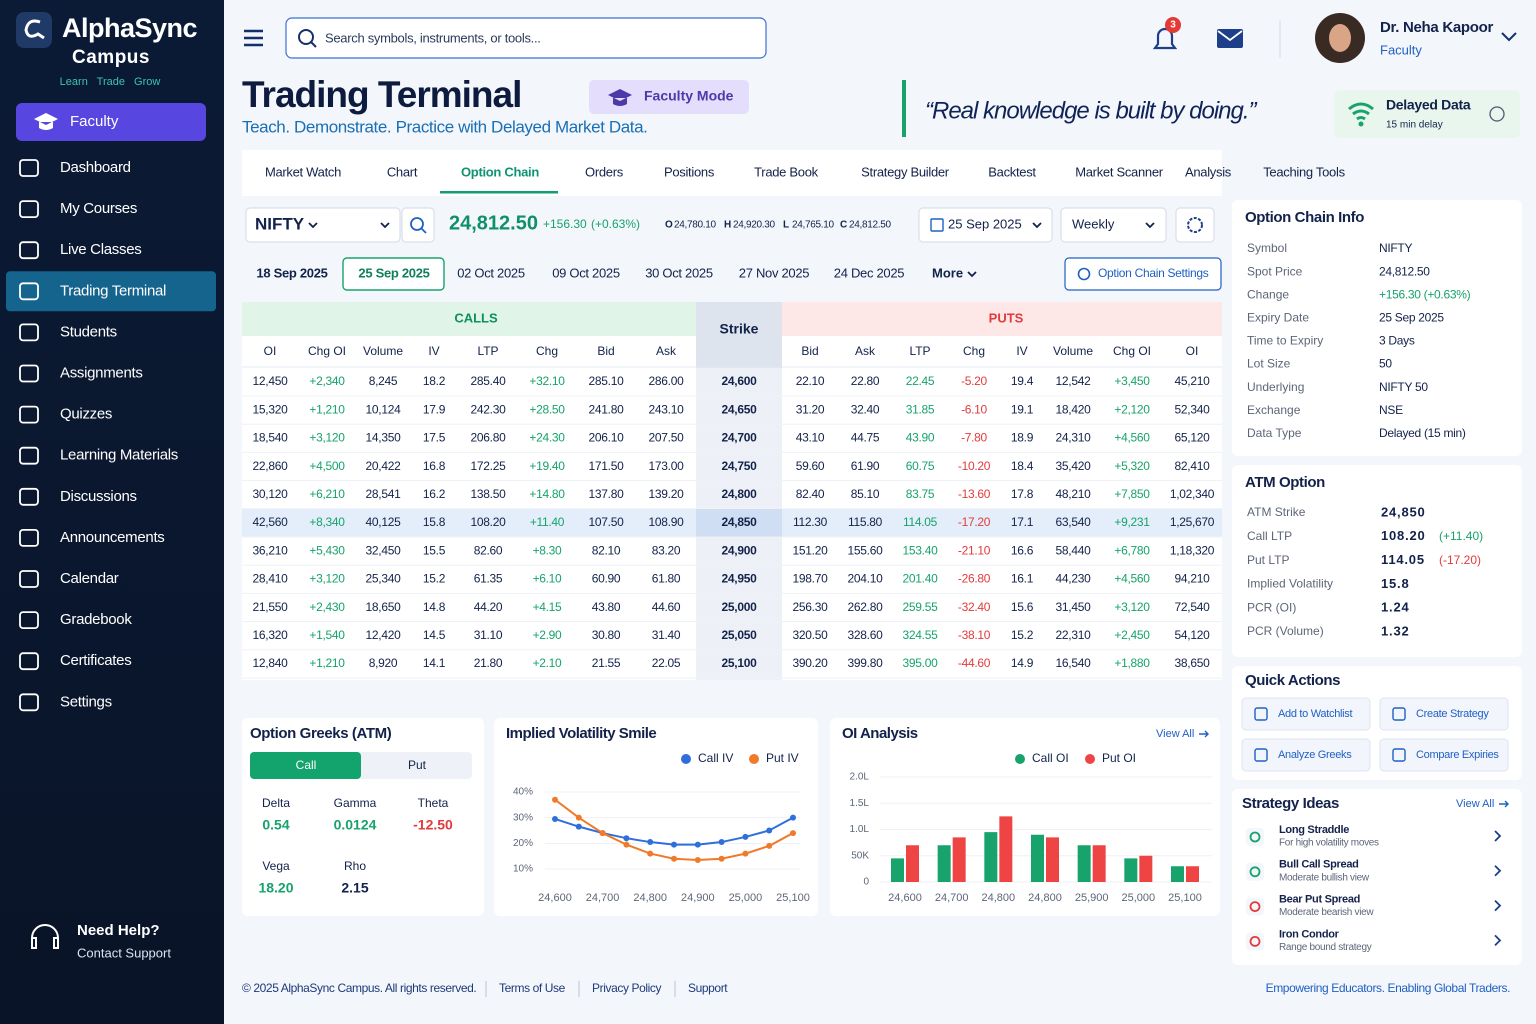 The width and height of the screenshot is (1536, 1024). What do you see at coordinates (500, 171) in the screenshot?
I see `tab: Option Chain` at bounding box center [500, 171].